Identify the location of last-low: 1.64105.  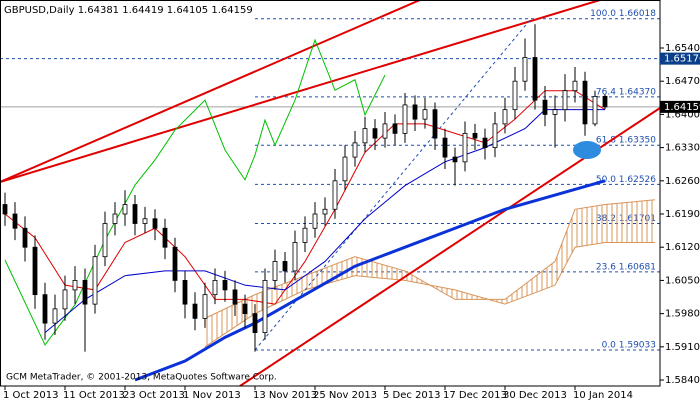
(187, 10).